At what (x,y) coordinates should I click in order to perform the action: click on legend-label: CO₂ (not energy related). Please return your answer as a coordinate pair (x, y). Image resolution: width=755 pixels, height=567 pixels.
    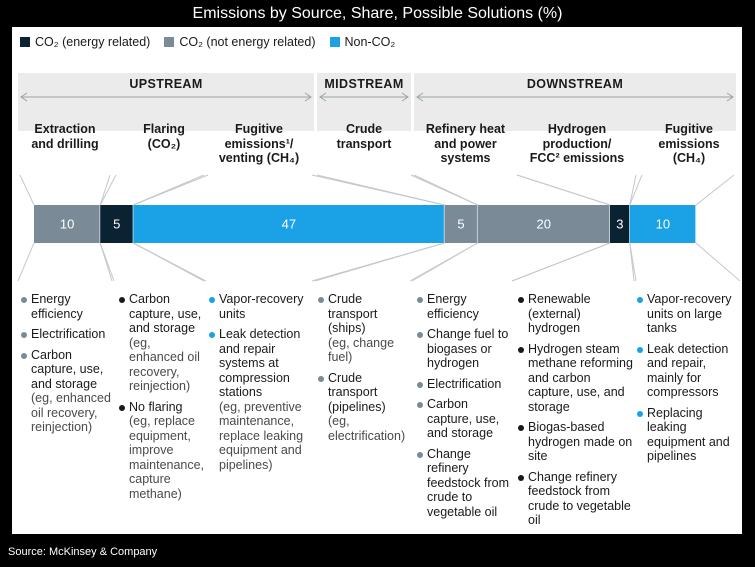
    Looking at the image, I should click on (247, 42).